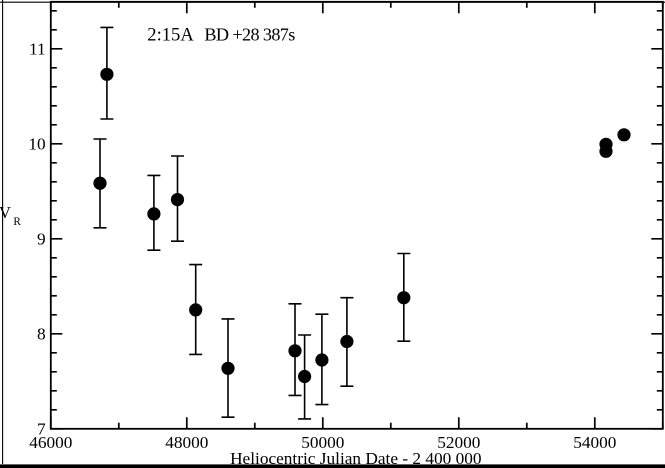  Describe the element at coordinates (50, 442) in the screenshot. I see `svg-text: 46000` at that location.